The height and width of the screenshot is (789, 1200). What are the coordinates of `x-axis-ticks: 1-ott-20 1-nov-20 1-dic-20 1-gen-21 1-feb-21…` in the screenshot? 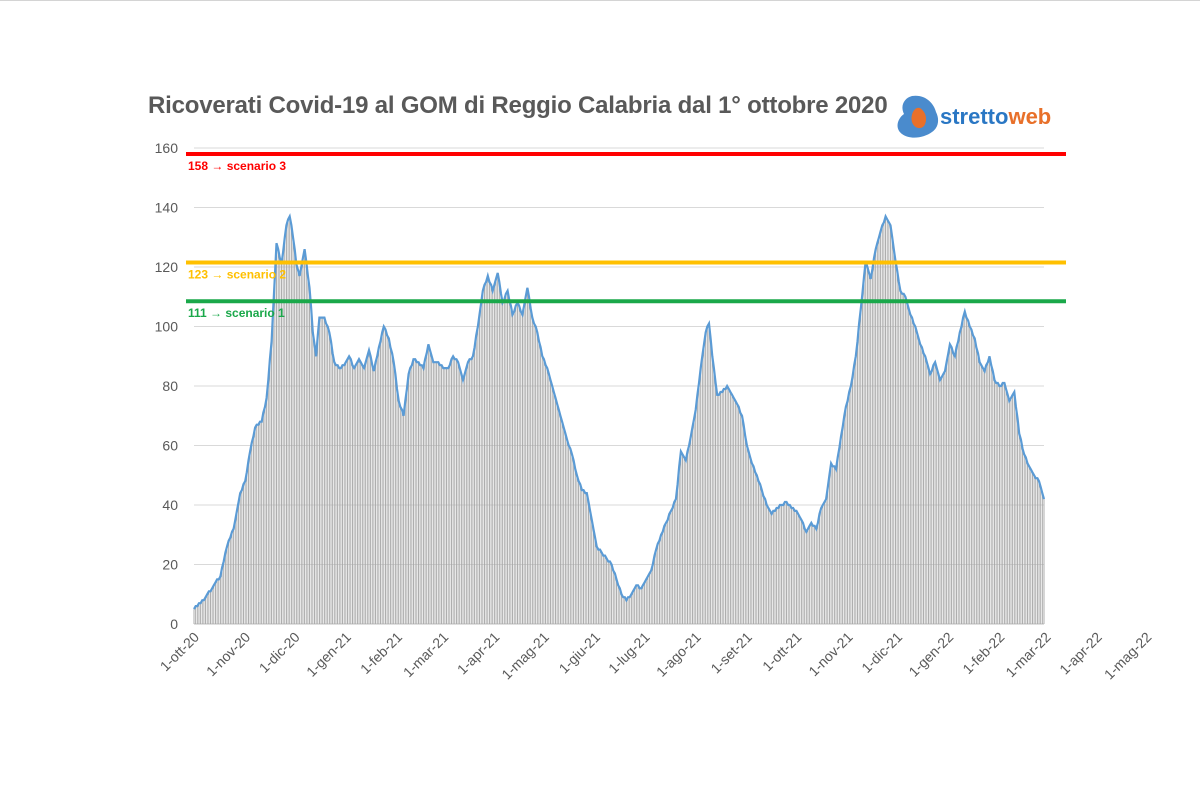 It's located at (656, 656).